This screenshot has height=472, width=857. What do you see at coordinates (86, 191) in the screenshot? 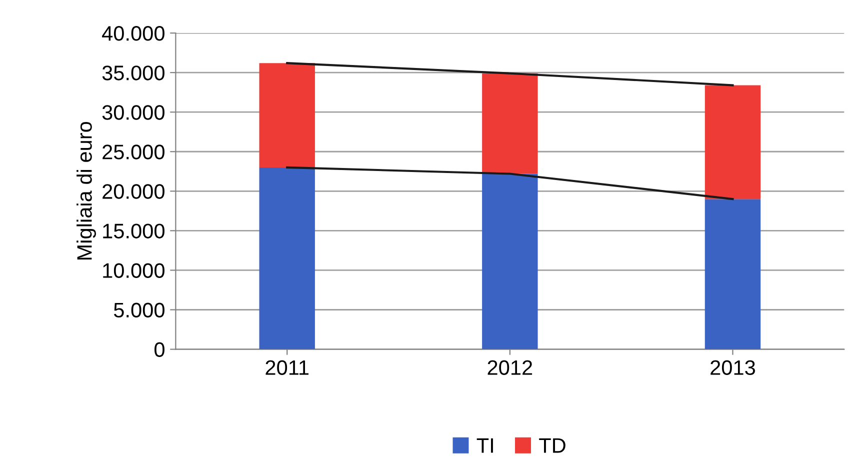
I see `y-axis-title: Migliaia di euro` at bounding box center [86, 191].